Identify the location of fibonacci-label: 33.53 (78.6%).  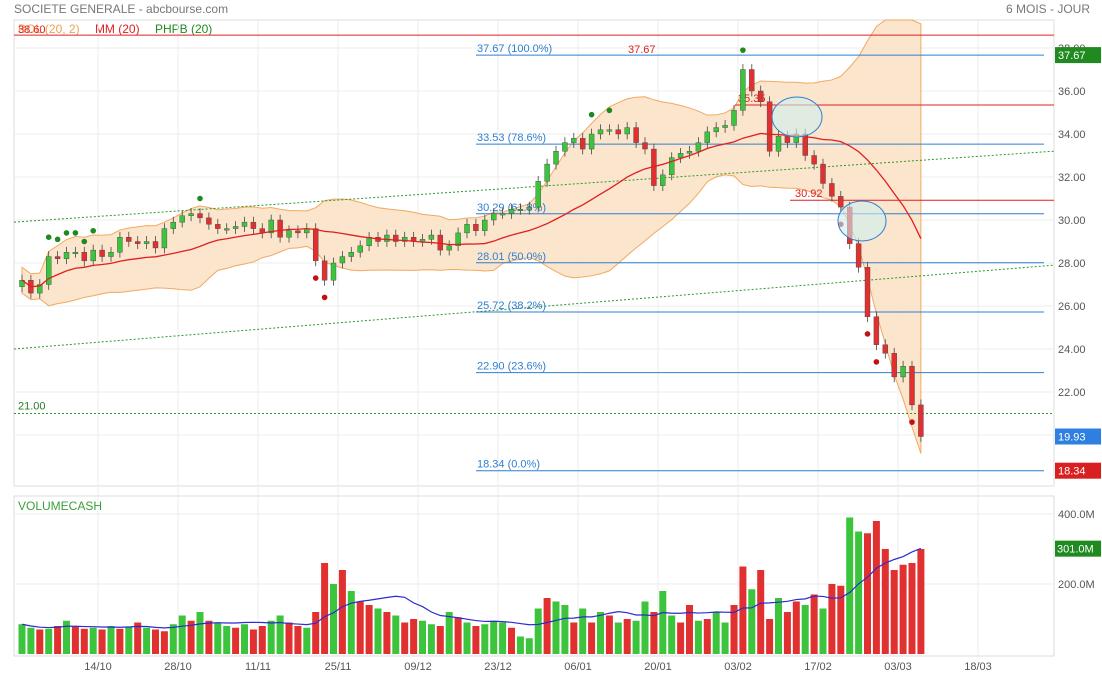
(511, 138).